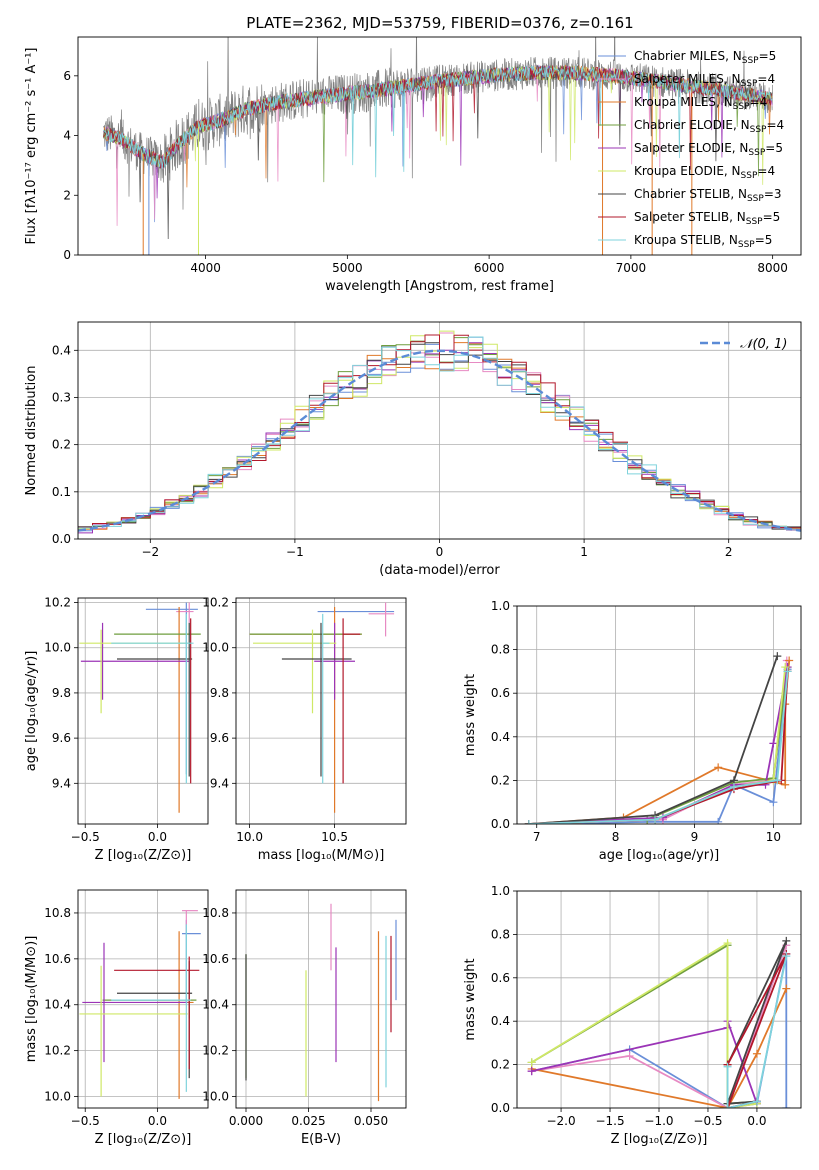 The image size is (819, 1170). I want to click on y-tick-label: 10.6, so click(57, 959).